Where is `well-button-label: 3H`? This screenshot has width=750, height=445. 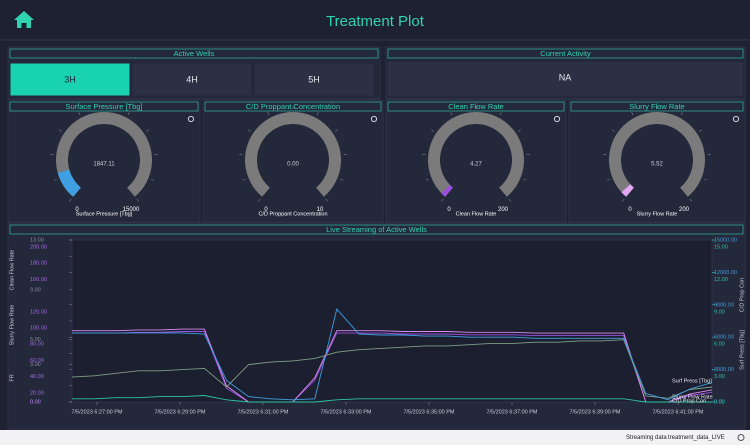
well-button-label: 3H is located at coordinates (70, 79).